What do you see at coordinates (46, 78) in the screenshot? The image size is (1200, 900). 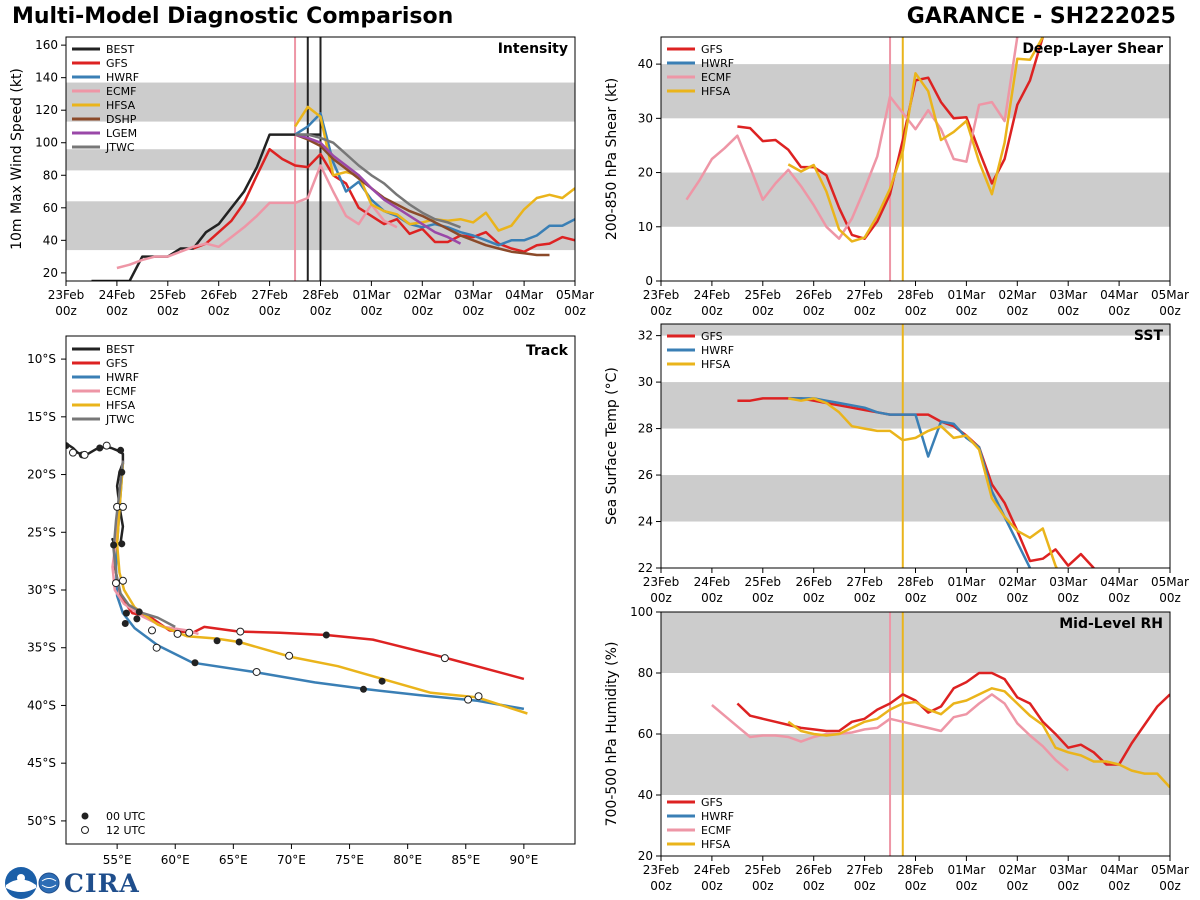 I see `y-tick-label: 140` at bounding box center [46, 78].